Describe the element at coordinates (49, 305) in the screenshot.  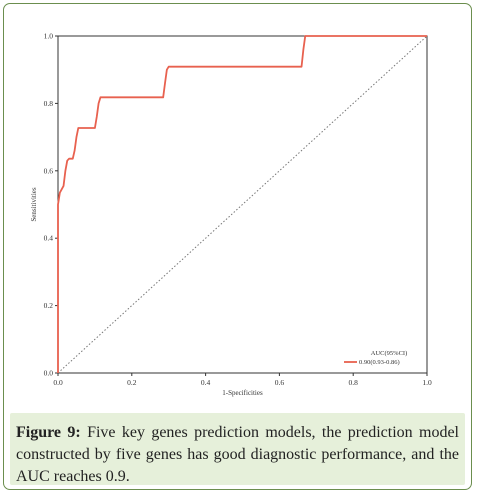
I see `y-tick-label: 0.2` at that location.